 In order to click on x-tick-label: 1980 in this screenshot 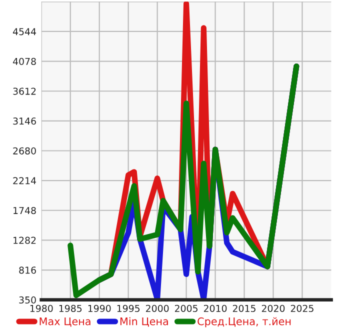, I will do `click(41, 308)`.